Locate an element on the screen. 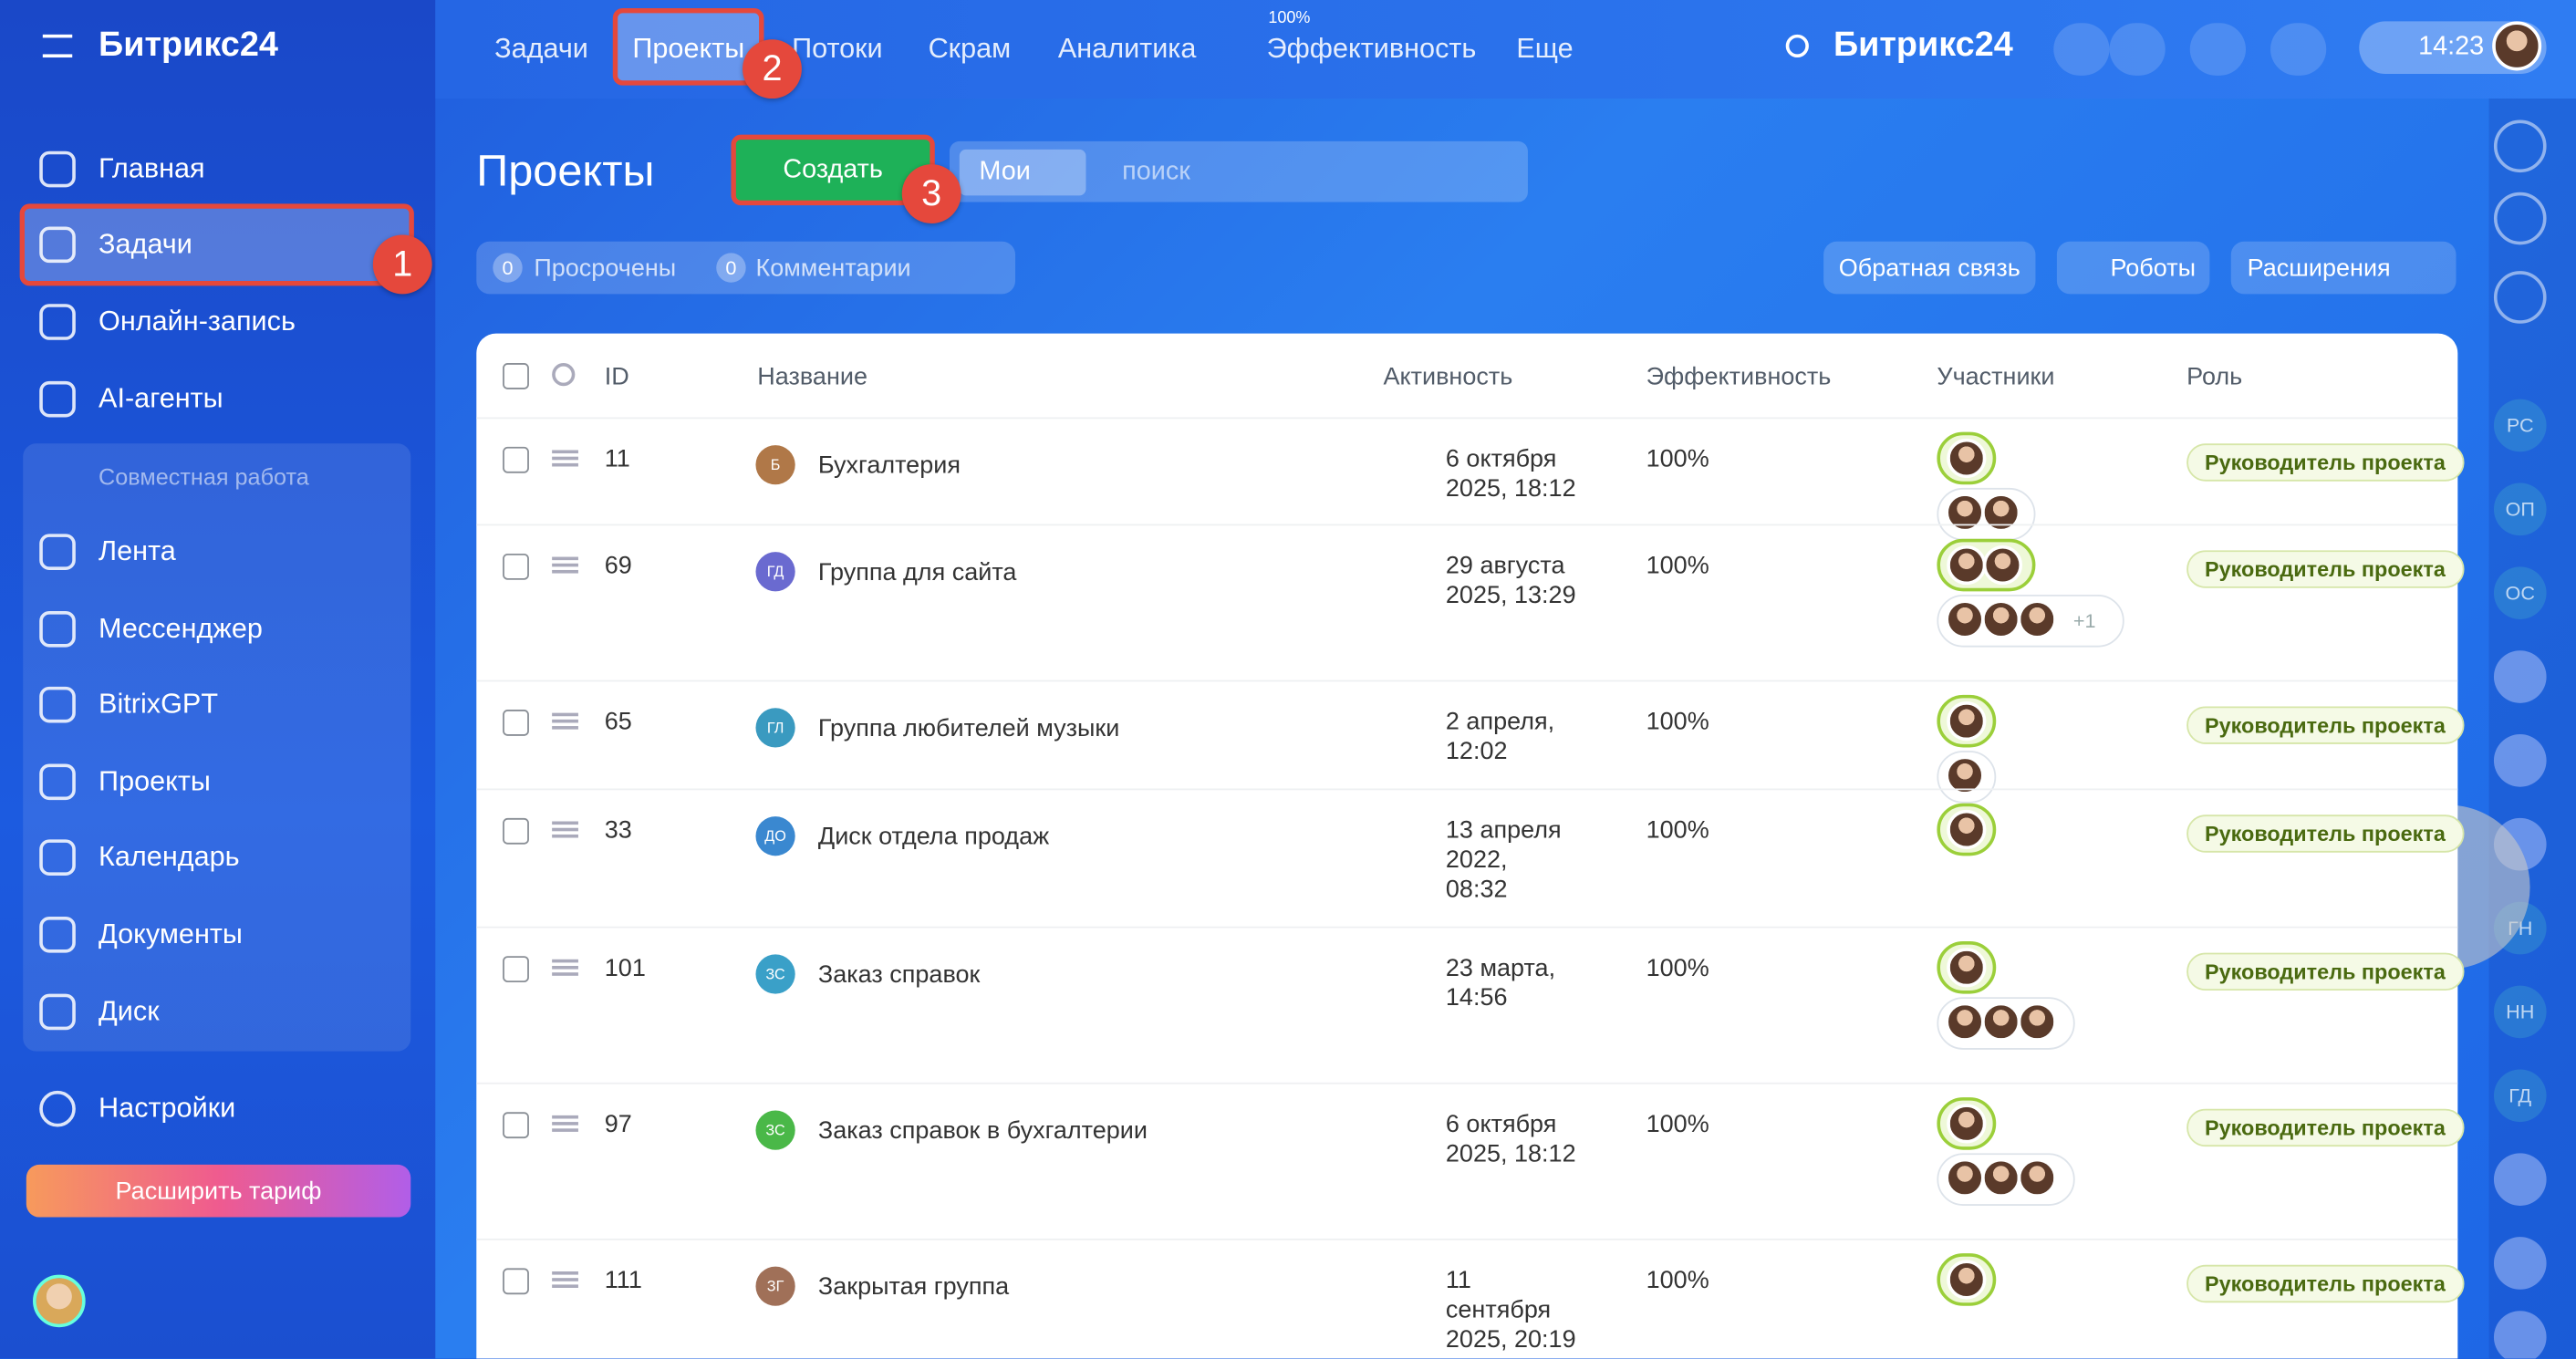 This screenshot has width=2576, height=1359. create-label: Создать is located at coordinates (833, 169).